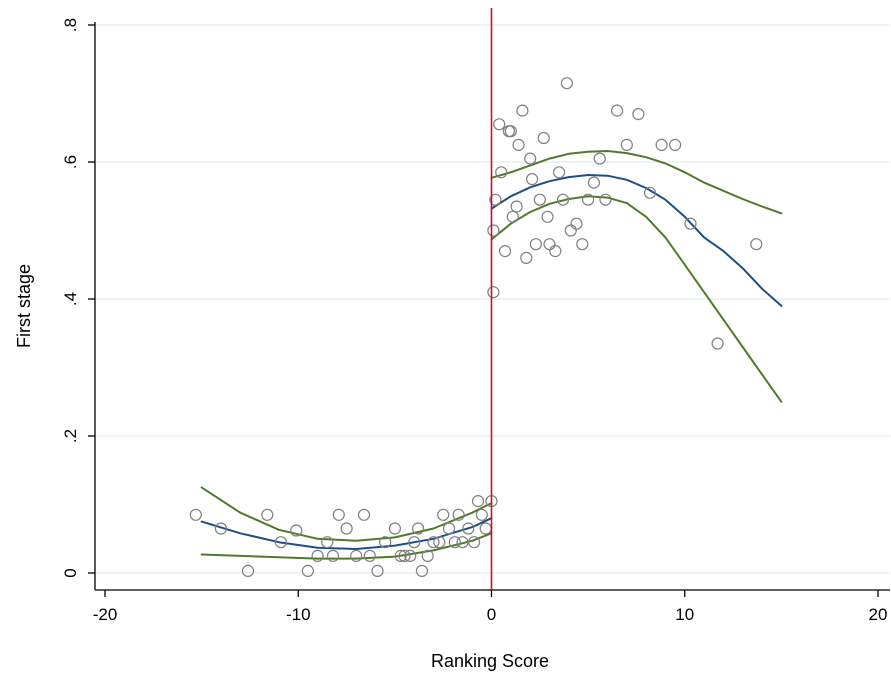 Image resolution: width=891 pixels, height=678 pixels. Describe the element at coordinates (70, 25) in the screenshot. I see `y-tick-label: .8` at that location.